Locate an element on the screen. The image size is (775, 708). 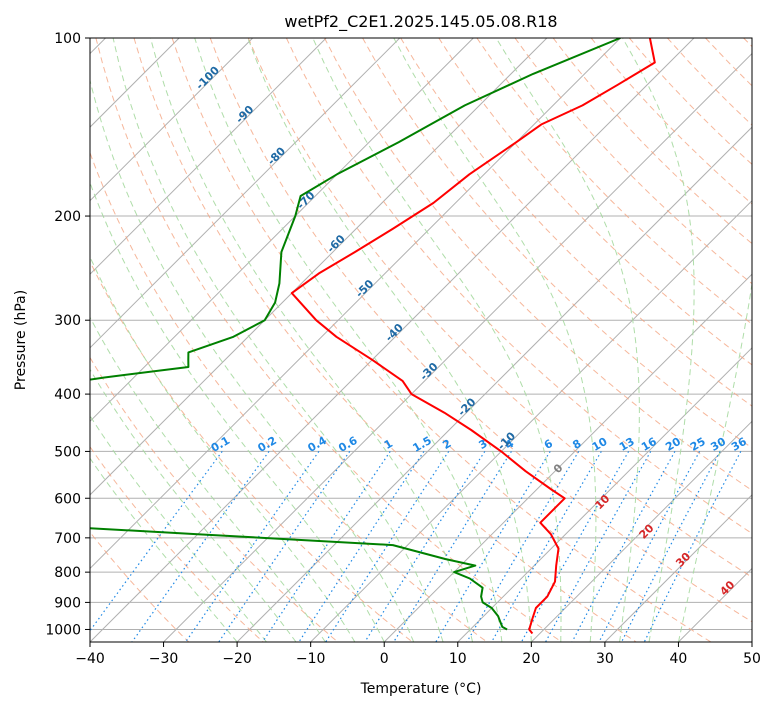
x-tick-label: −20 is located at coordinates (237, 659).